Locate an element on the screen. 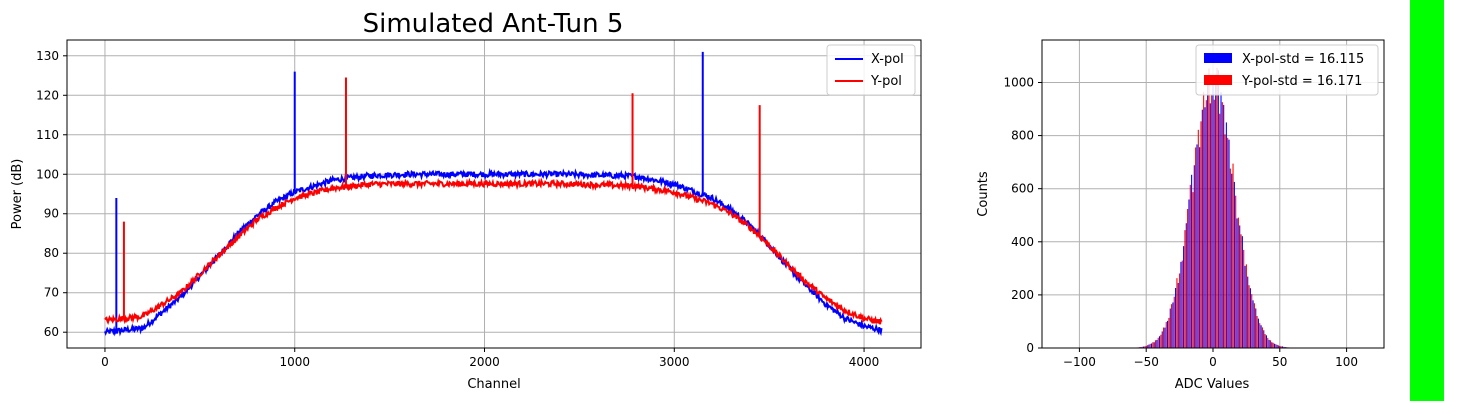 This screenshot has width=1462, height=401. y-tick-label: 0 is located at coordinates (1030, 348).